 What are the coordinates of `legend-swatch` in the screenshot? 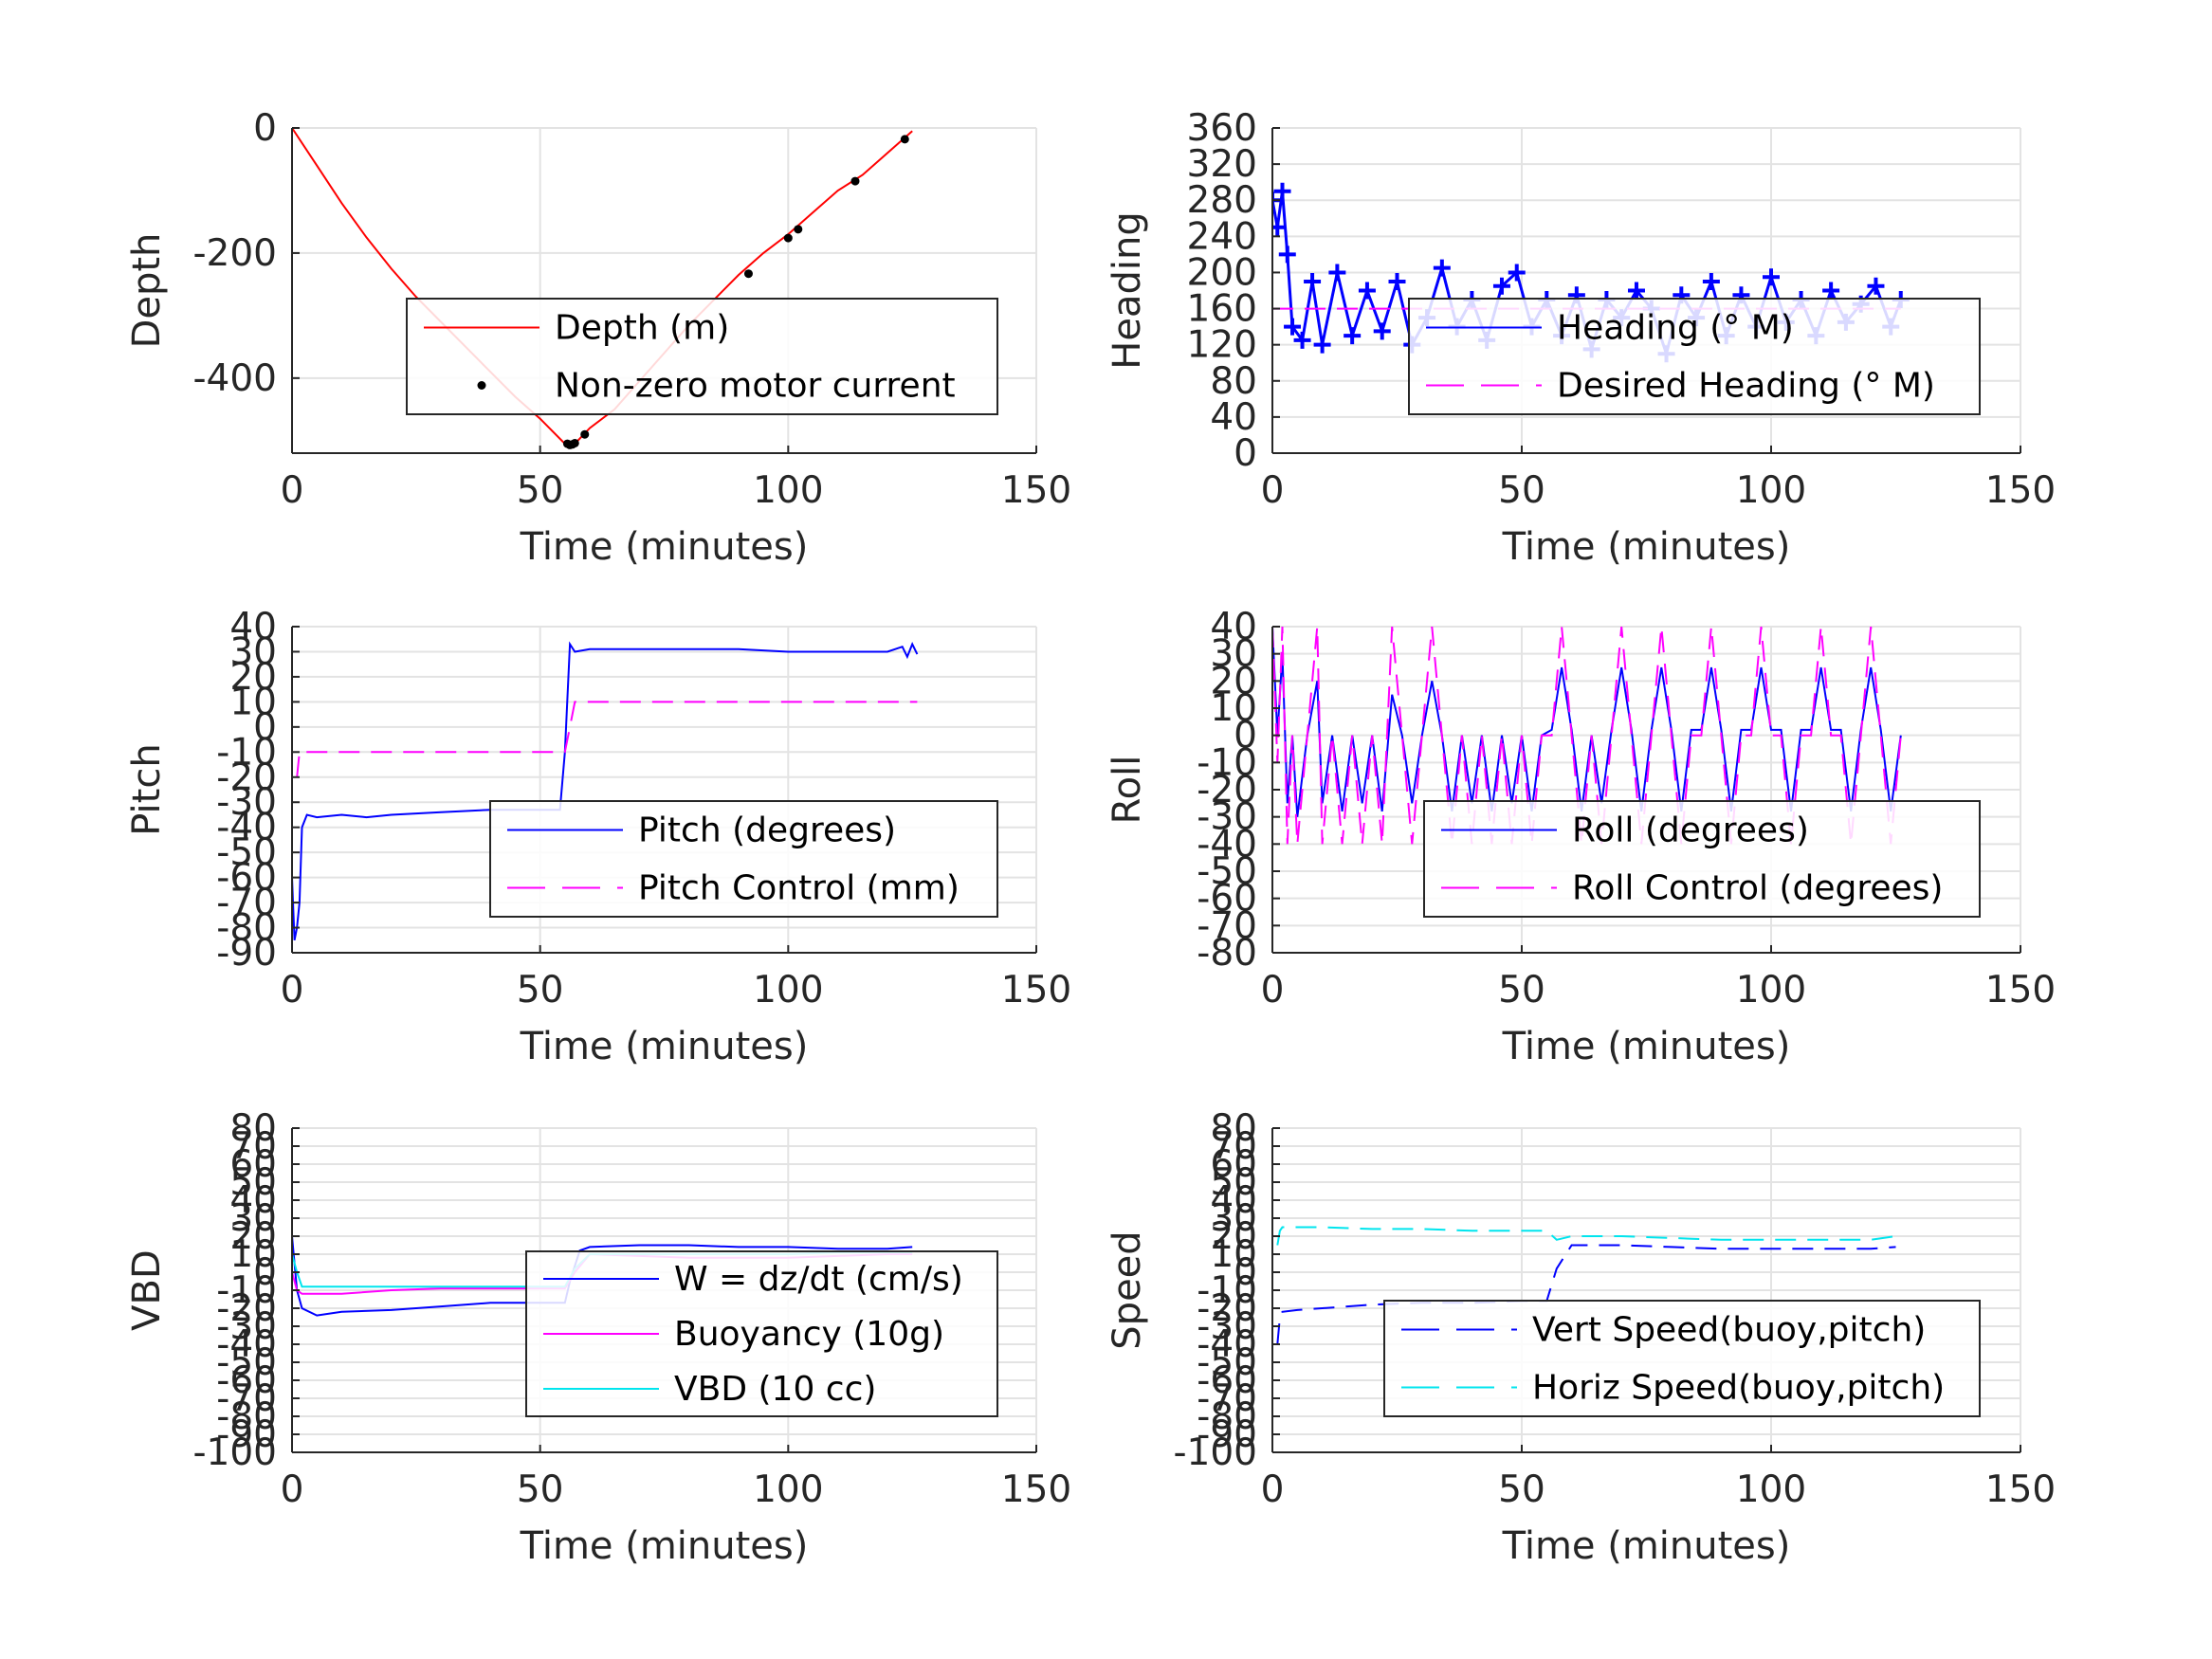 It's located at (481, 385).